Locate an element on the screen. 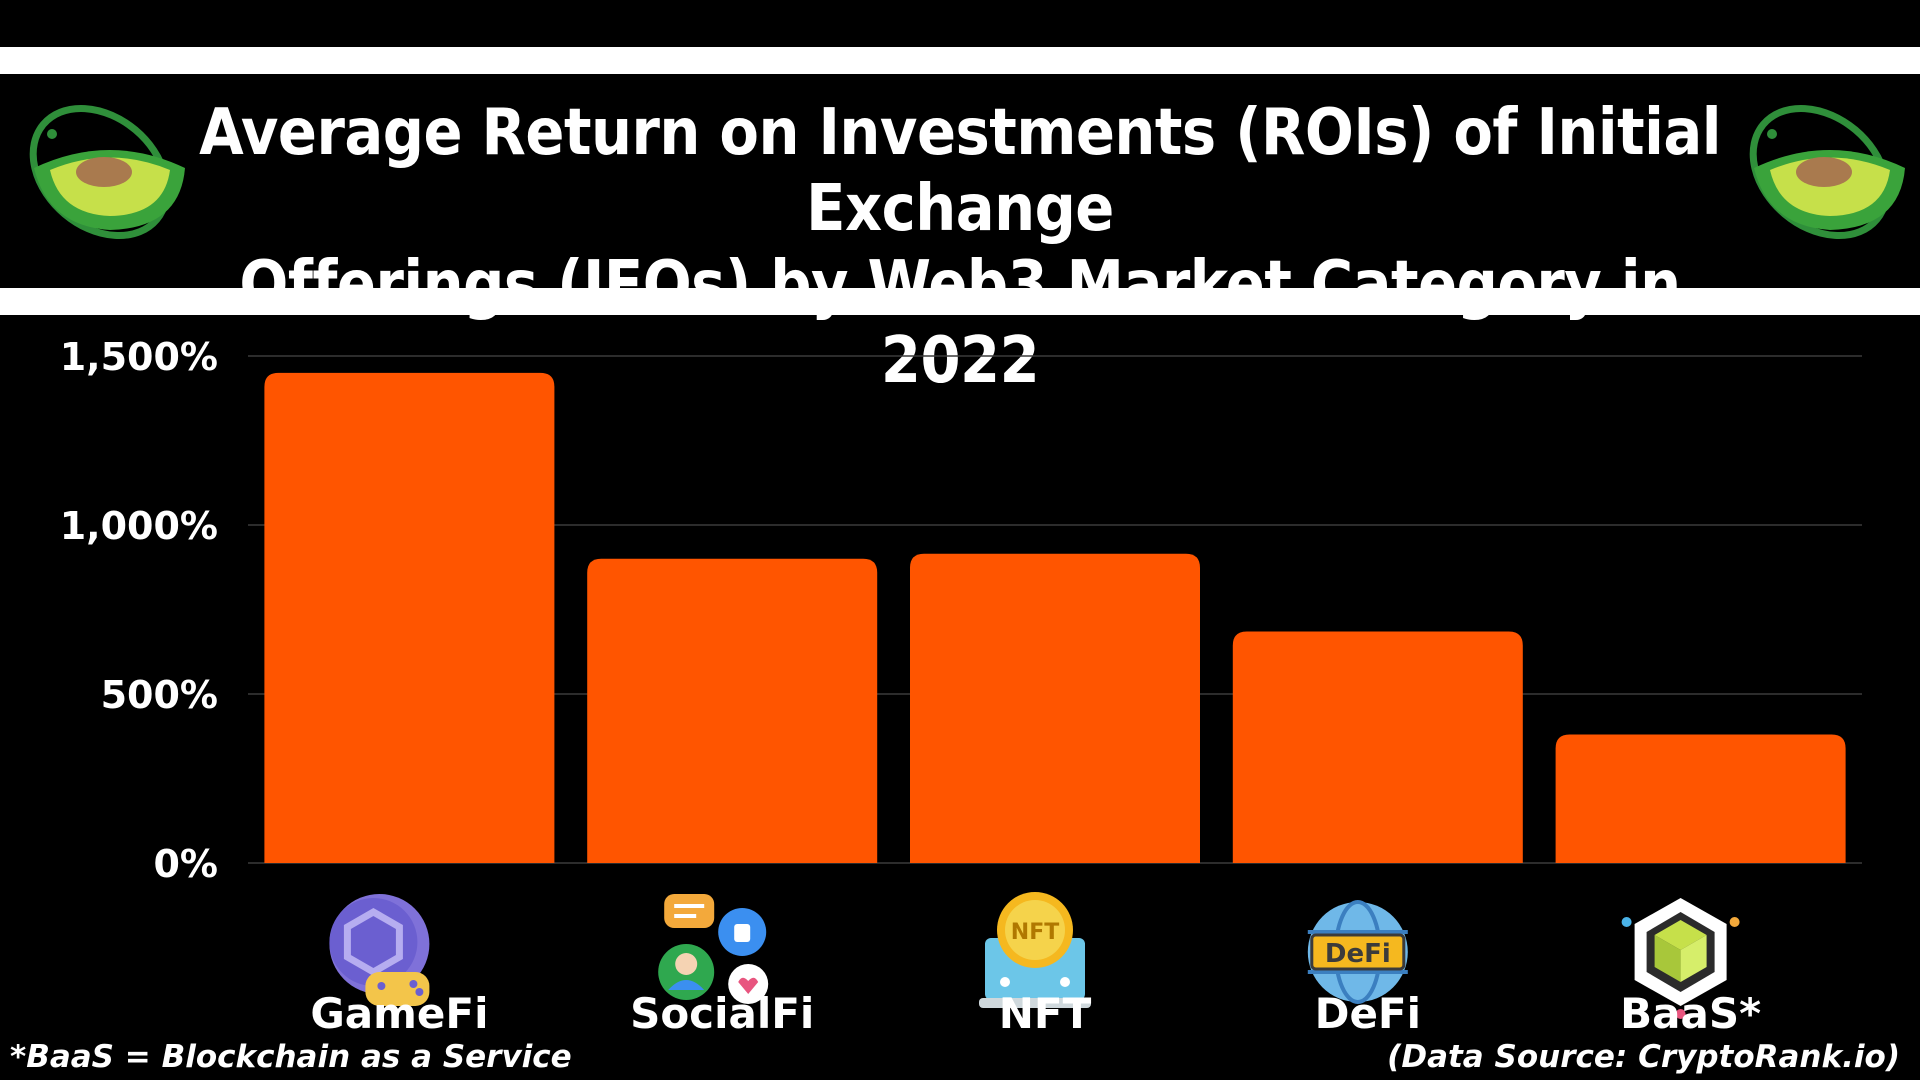 This screenshot has width=1920, height=1080. svg-text: DeFi is located at coordinates (1358, 954).